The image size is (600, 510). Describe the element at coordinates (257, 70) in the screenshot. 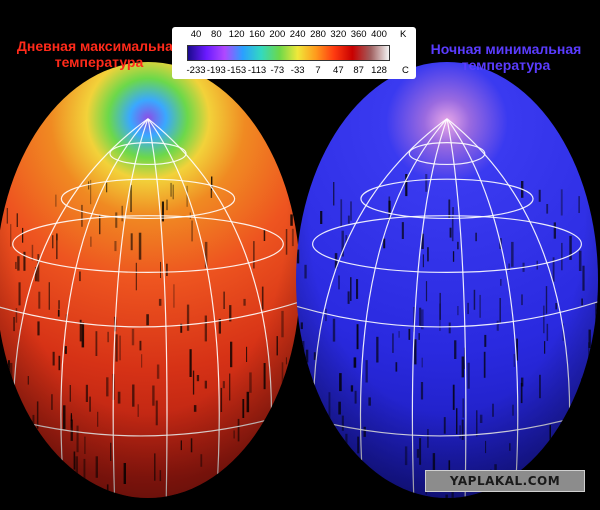

I see `celsius-tick--113: -113` at that location.